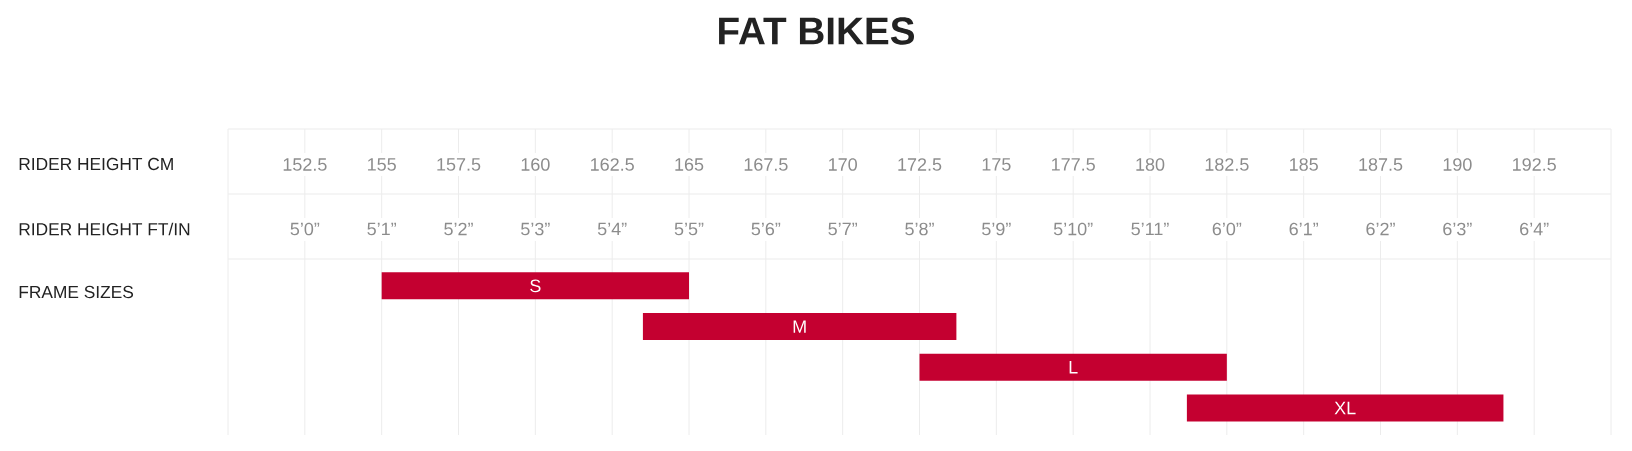  Describe the element at coordinates (1073, 164) in the screenshot. I see `x-tick-label: 177.5` at that location.